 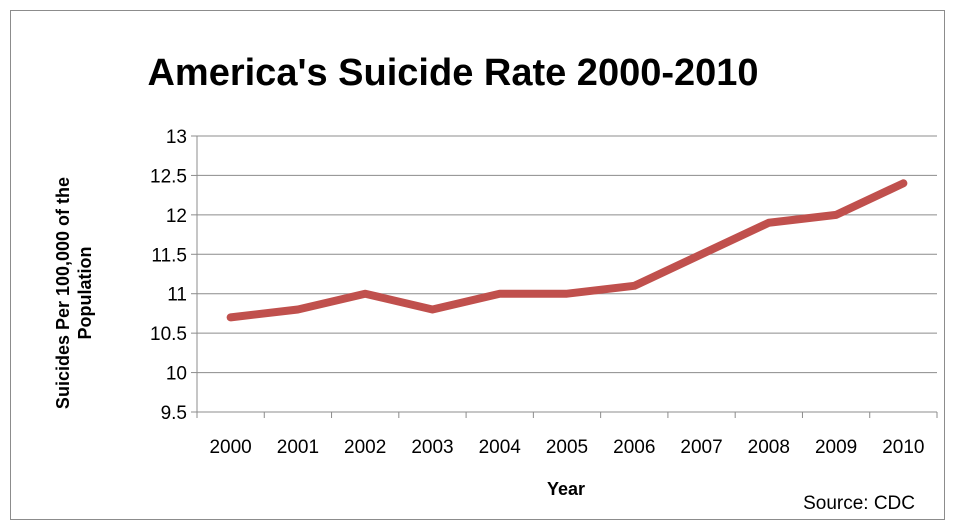 I want to click on x-tick-label: 2001, so click(x=298, y=447).